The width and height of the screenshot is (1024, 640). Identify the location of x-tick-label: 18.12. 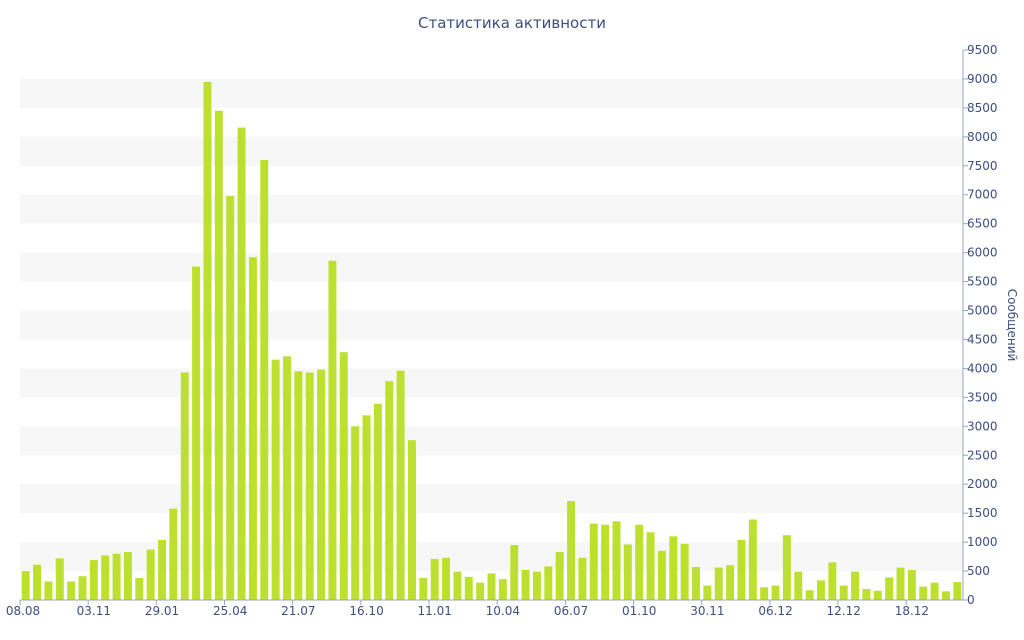
(912, 611).